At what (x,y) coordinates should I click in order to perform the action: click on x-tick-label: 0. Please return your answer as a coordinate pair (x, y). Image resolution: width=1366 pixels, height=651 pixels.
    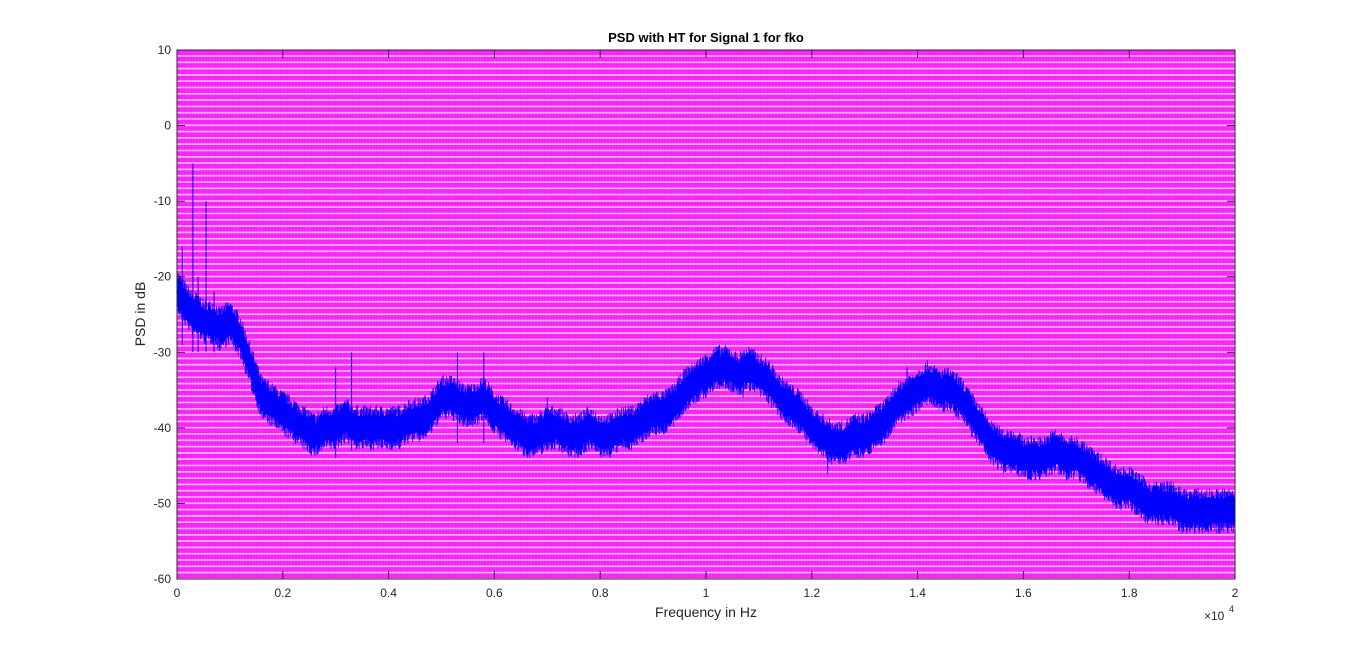
    Looking at the image, I should click on (177, 593).